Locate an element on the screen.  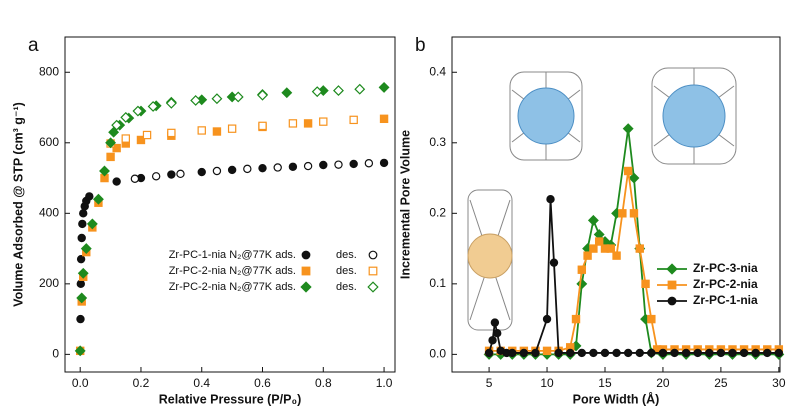
x-tick-label: 0.0 is located at coordinates (80, 383).